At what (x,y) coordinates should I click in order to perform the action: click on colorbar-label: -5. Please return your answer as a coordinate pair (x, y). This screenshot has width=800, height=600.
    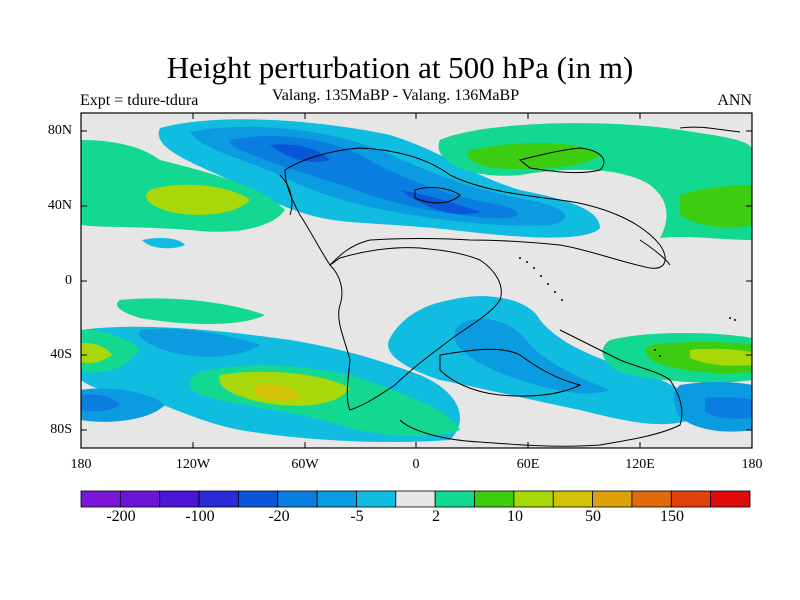
    Looking at the image, I should click on (357, 516).